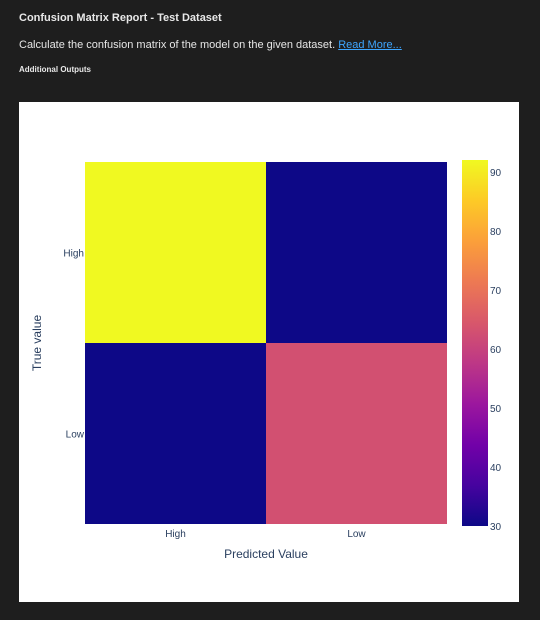 This screenshot has height=620, width=540. Describe the element at coordinates (75, 435) in the screenshot. I see `y-tick-label: Low` at that location.